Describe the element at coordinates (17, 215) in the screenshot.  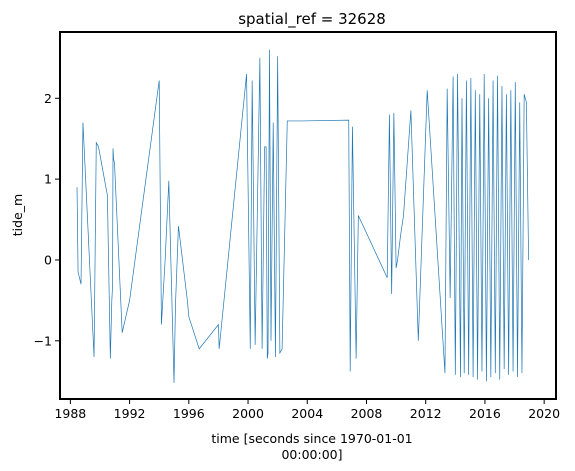
I see `y-axis-label: tide_m` at that location.